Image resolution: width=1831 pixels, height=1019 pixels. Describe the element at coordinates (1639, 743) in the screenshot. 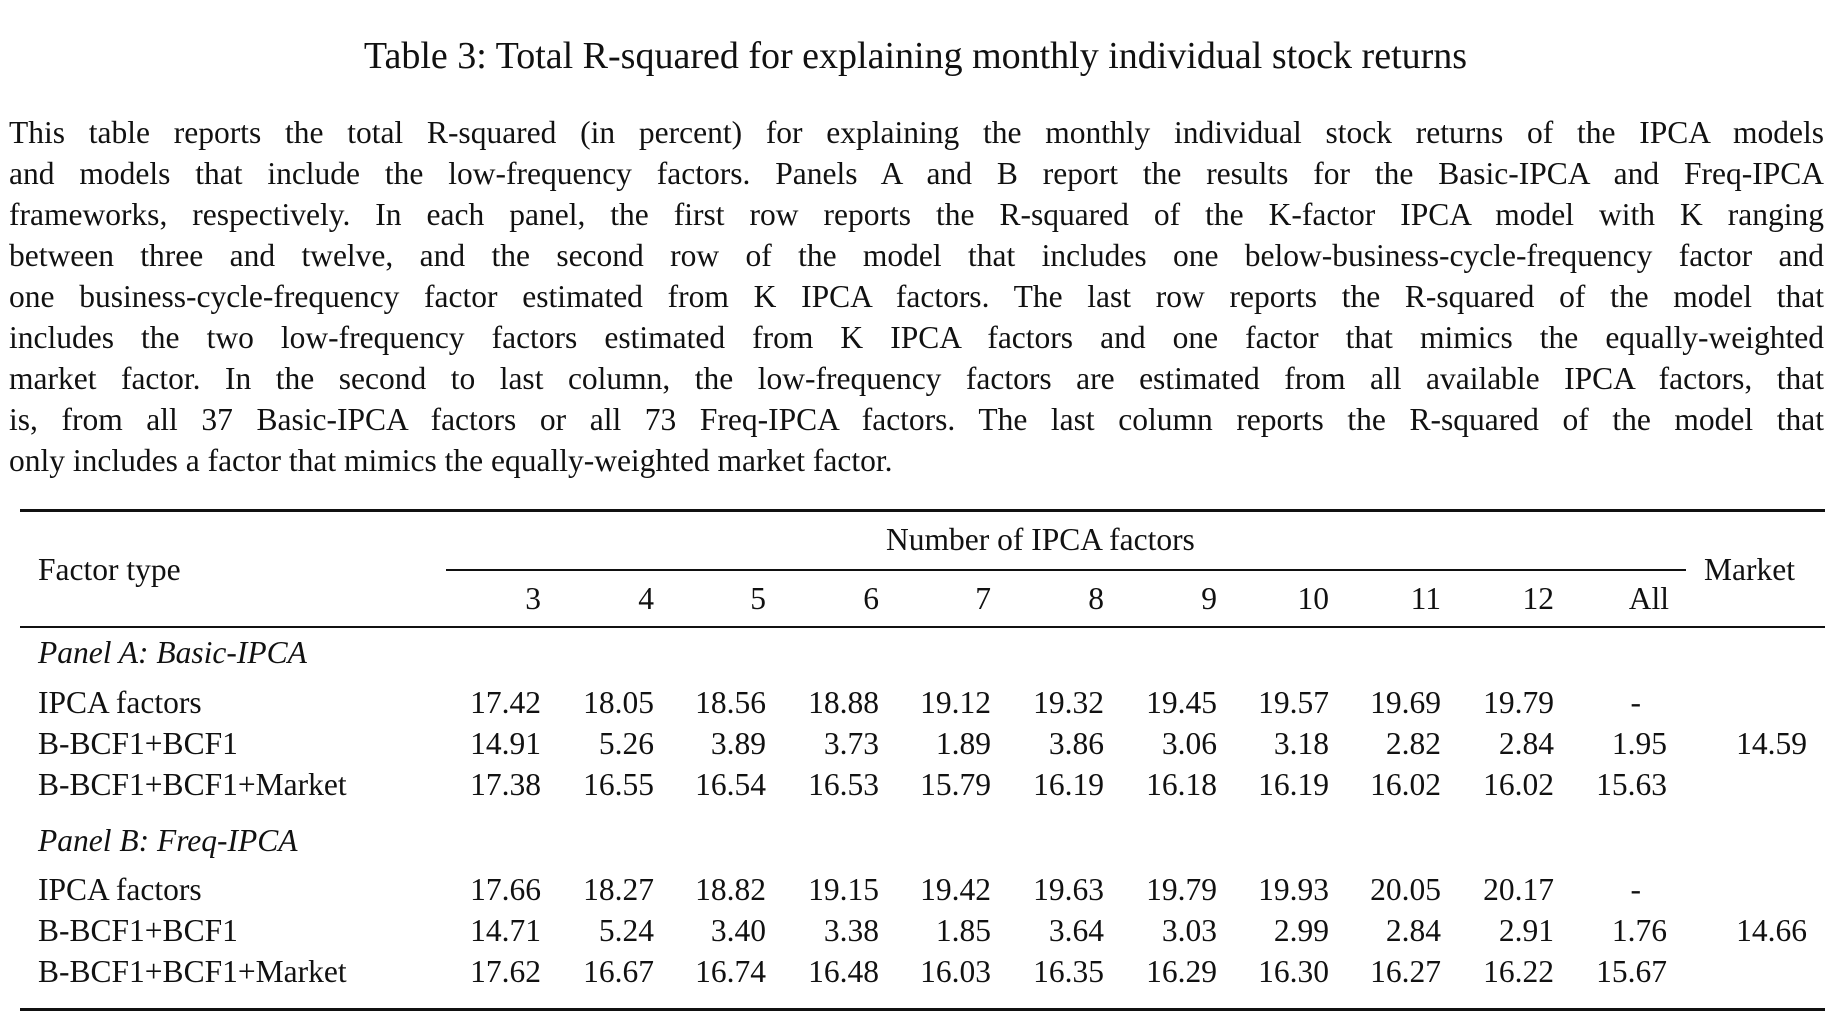

I see `table-cell: 1.95` at that location.